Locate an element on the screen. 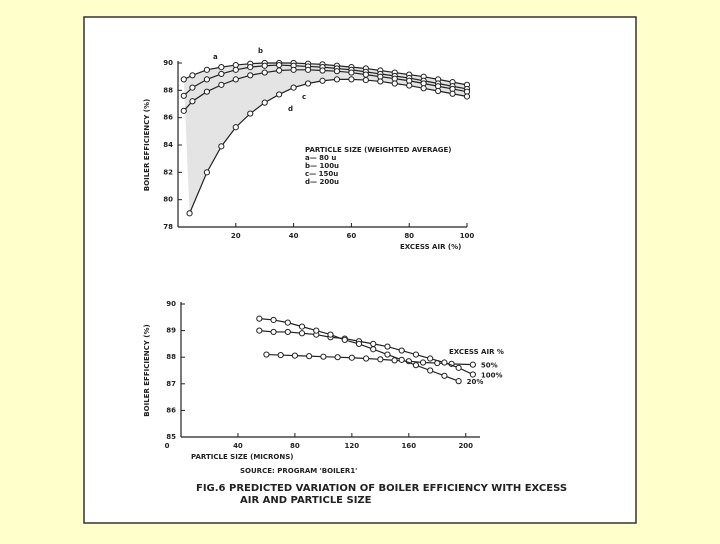 The height and width of the screenshot is (544, 720). legend-title: EXCESS AIR % is located at coordinates (476, 352).